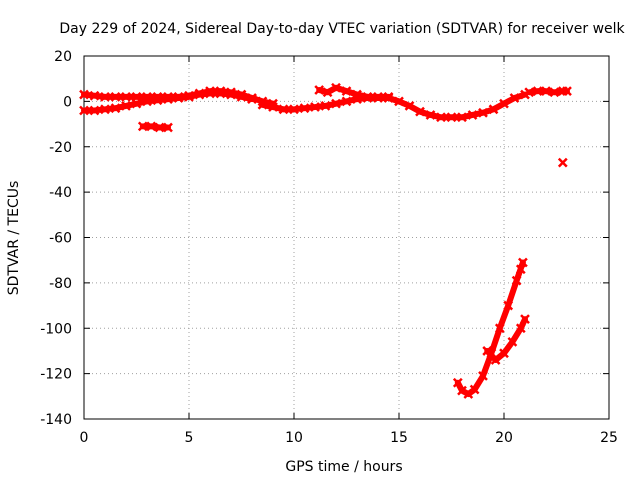 The image size is (640, 485). Describe the element at coordinates (67, 102) in the screenshot. I see `y-tick-label: 0` at that location.